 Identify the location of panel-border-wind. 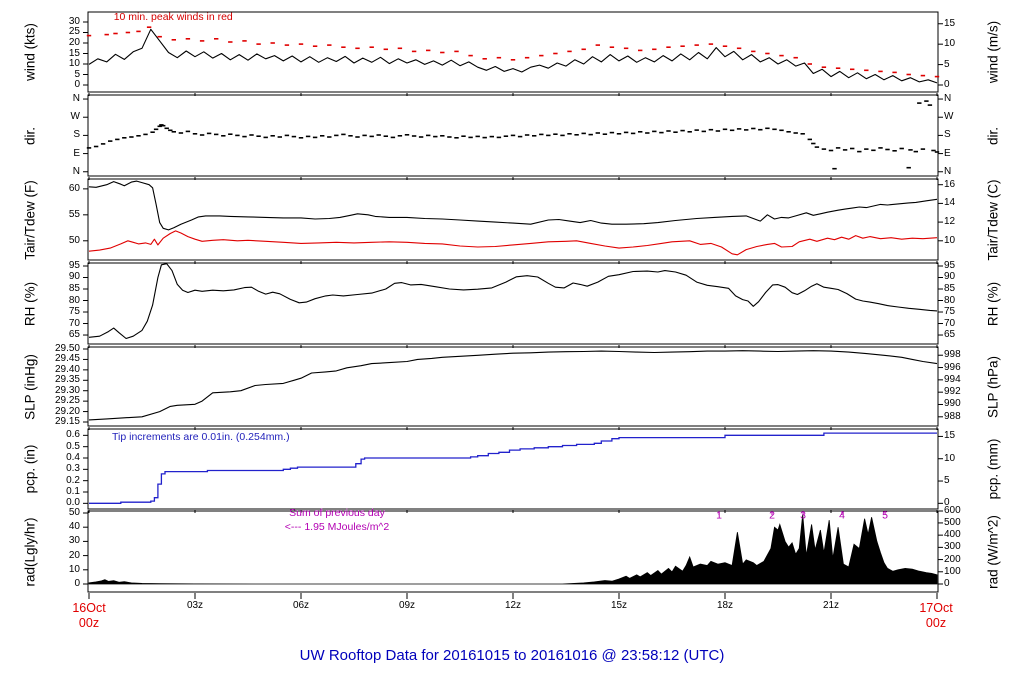
(513, 52).